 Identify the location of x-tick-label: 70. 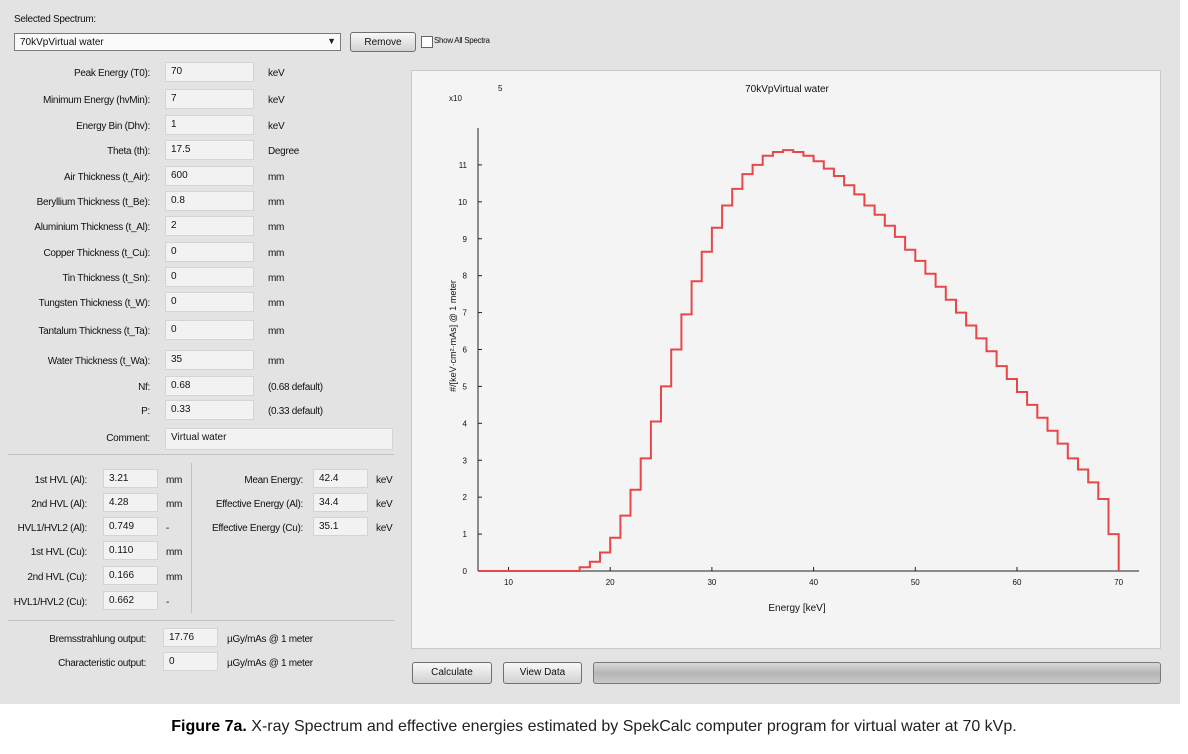
(1118, 582).